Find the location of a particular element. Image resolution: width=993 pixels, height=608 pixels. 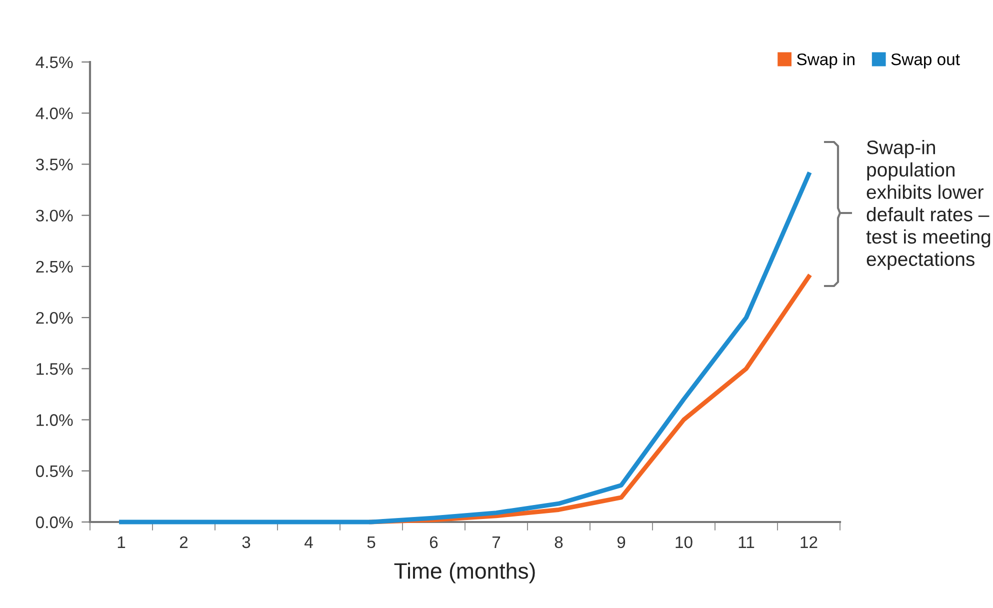

x-tick-label: 6 is located at coordinates (434, 542).